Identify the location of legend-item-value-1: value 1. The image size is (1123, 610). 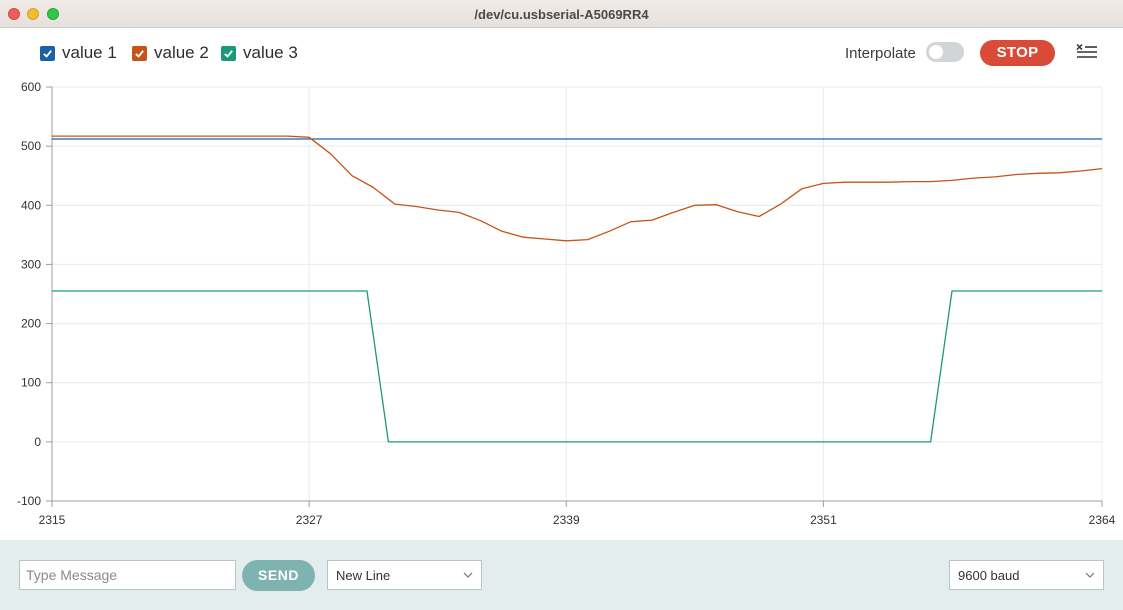
(78, 52).